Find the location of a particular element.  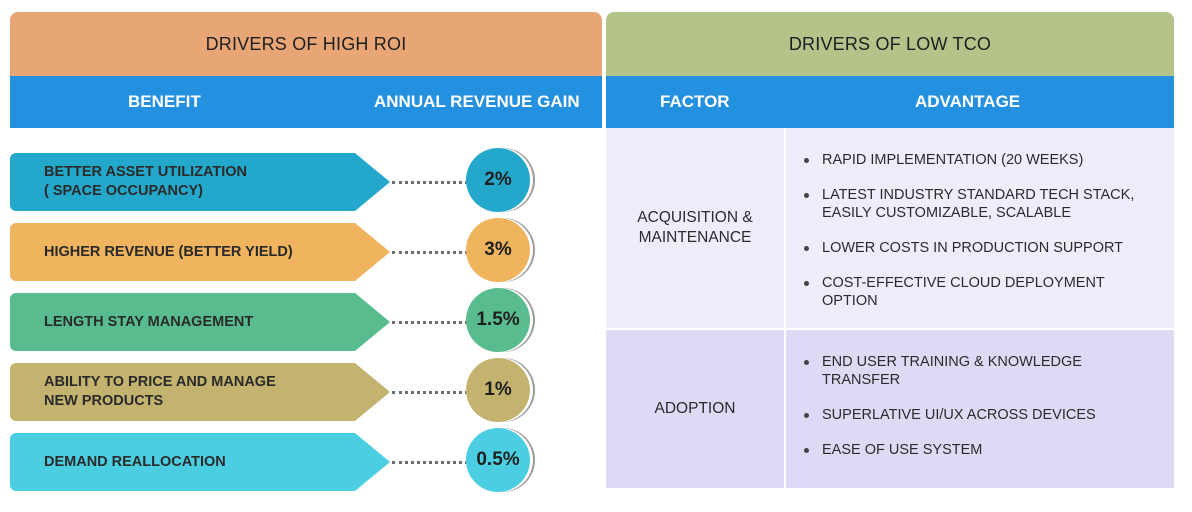

benefit-arrow: LENGTH STAY MANAGEMENT is located at coordinates (200, 322).